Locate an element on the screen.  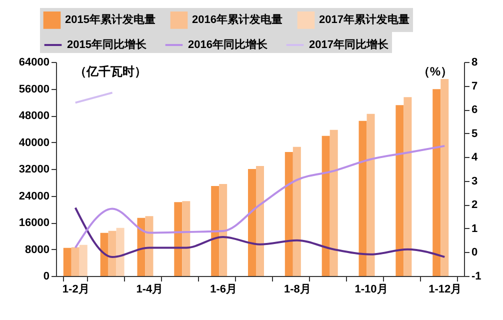
y2-tick-label: 4 is located at coordinates (475, 158).